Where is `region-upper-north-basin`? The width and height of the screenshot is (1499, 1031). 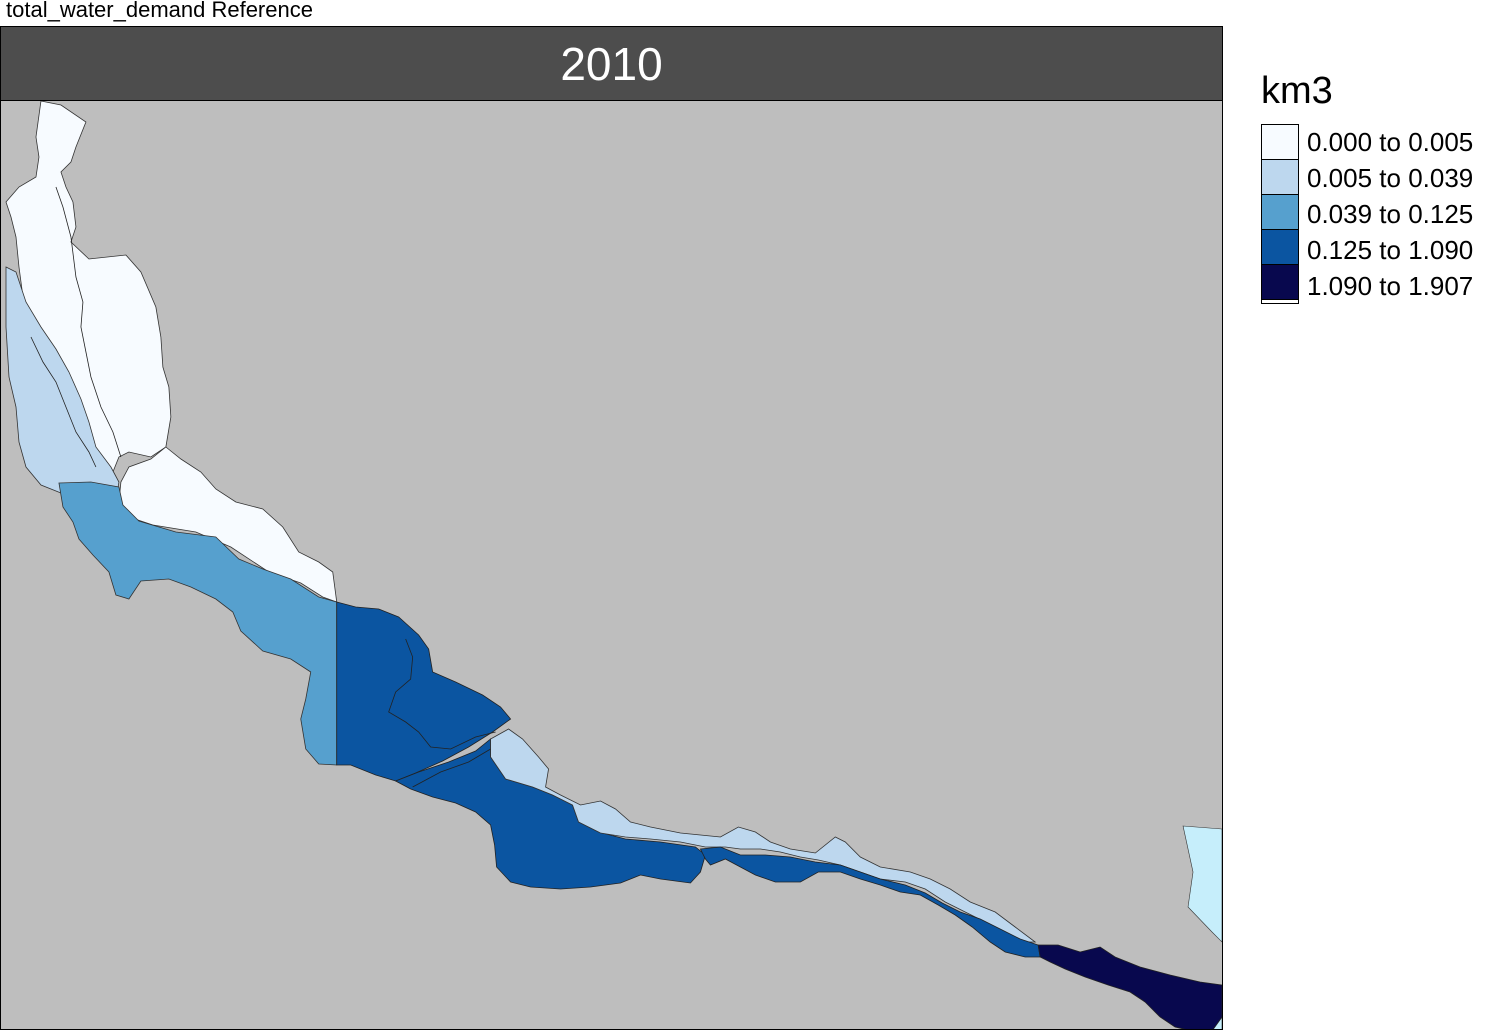 region-upper-north-basin is located at coordinates (88, 289).